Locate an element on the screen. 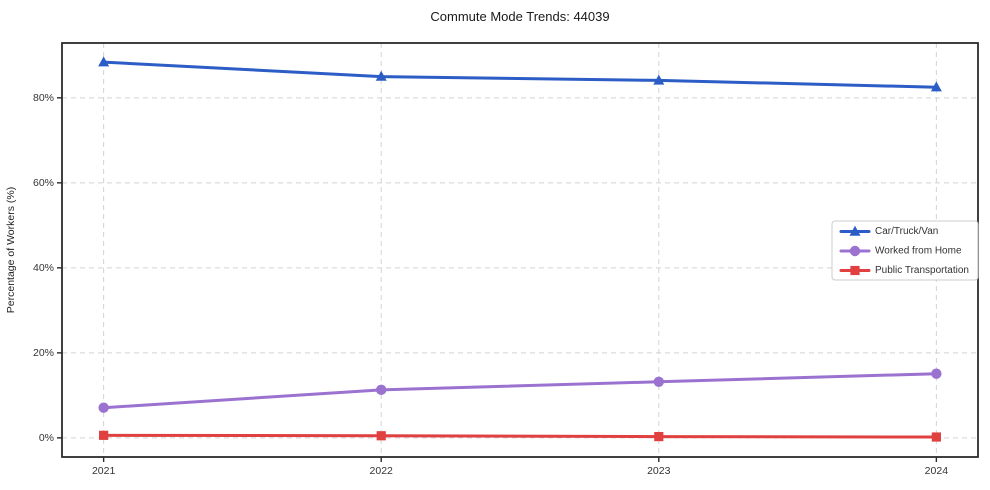  legend-marker-triangle-icon is located at coordinates (855, 230).